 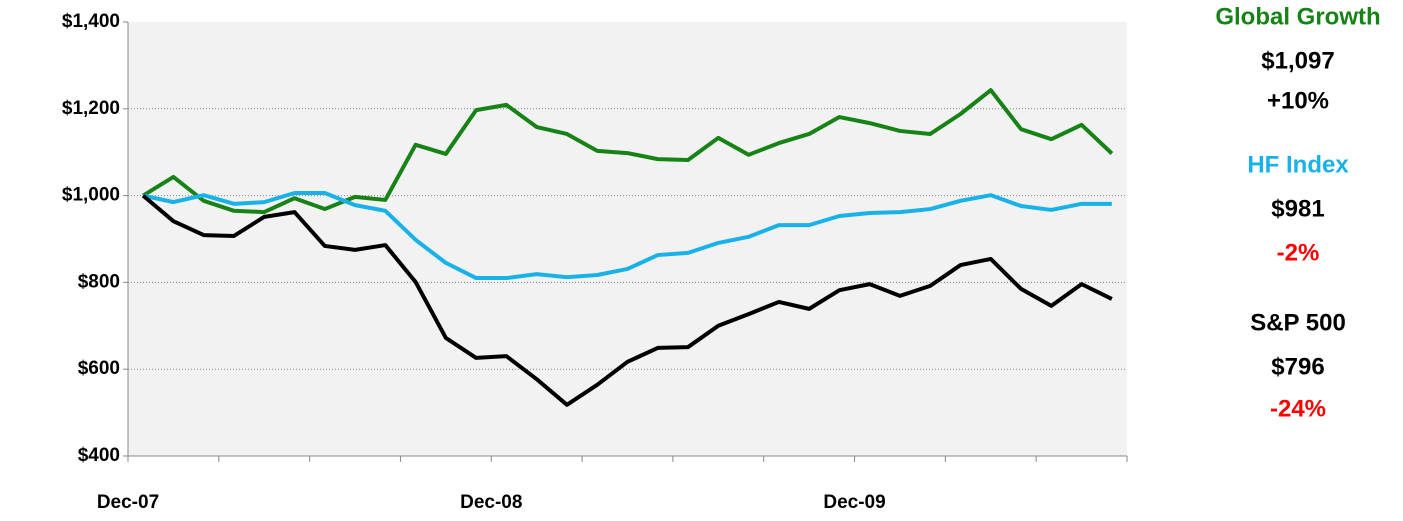 What do you see at coordinates (627, 235) in the screenshot?
I see `series-line` at bounding box center [627, 235].